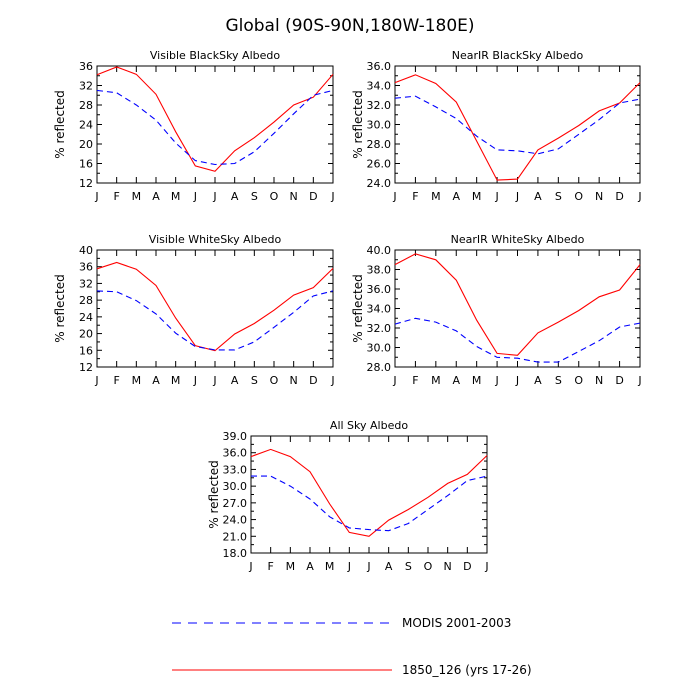  What do you see at coordinates (518, 55) in the screenshot?
I see `panel-title: NearIR BlackSky Albedo` at bounding box center [518, 55].